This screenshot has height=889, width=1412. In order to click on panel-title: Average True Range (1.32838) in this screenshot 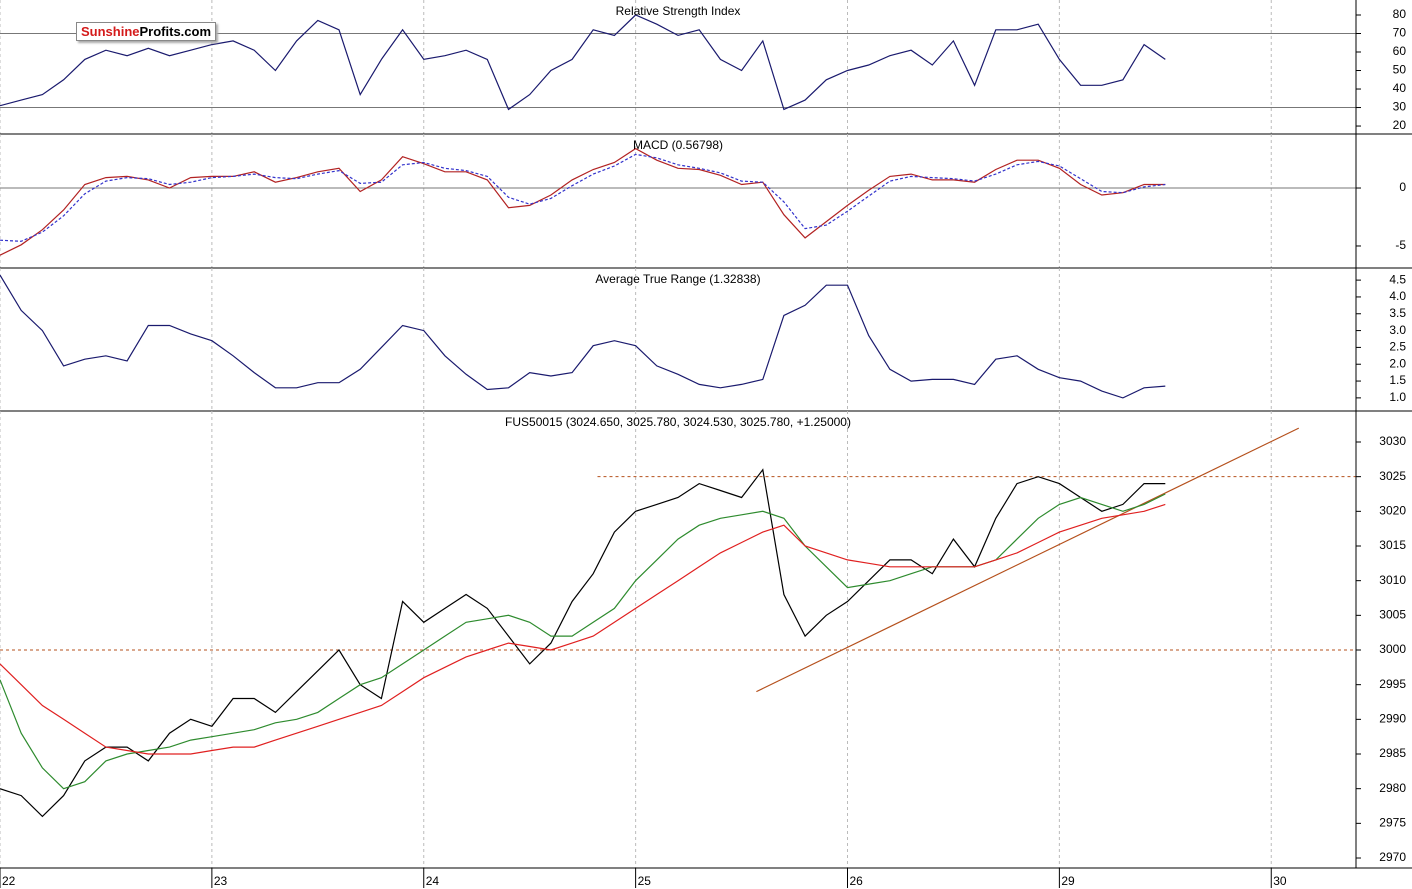, I will do `click(677, 279)`.